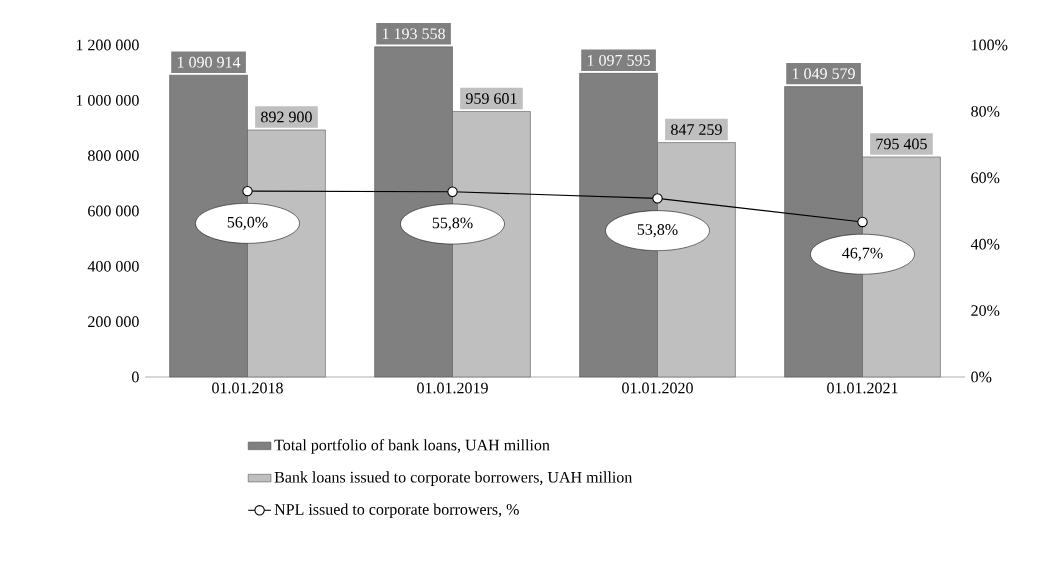  What do you see at coordinates (247, 223) in the screenshot?
I see `data-label: 56,0%` at bounding box center [247, 223].